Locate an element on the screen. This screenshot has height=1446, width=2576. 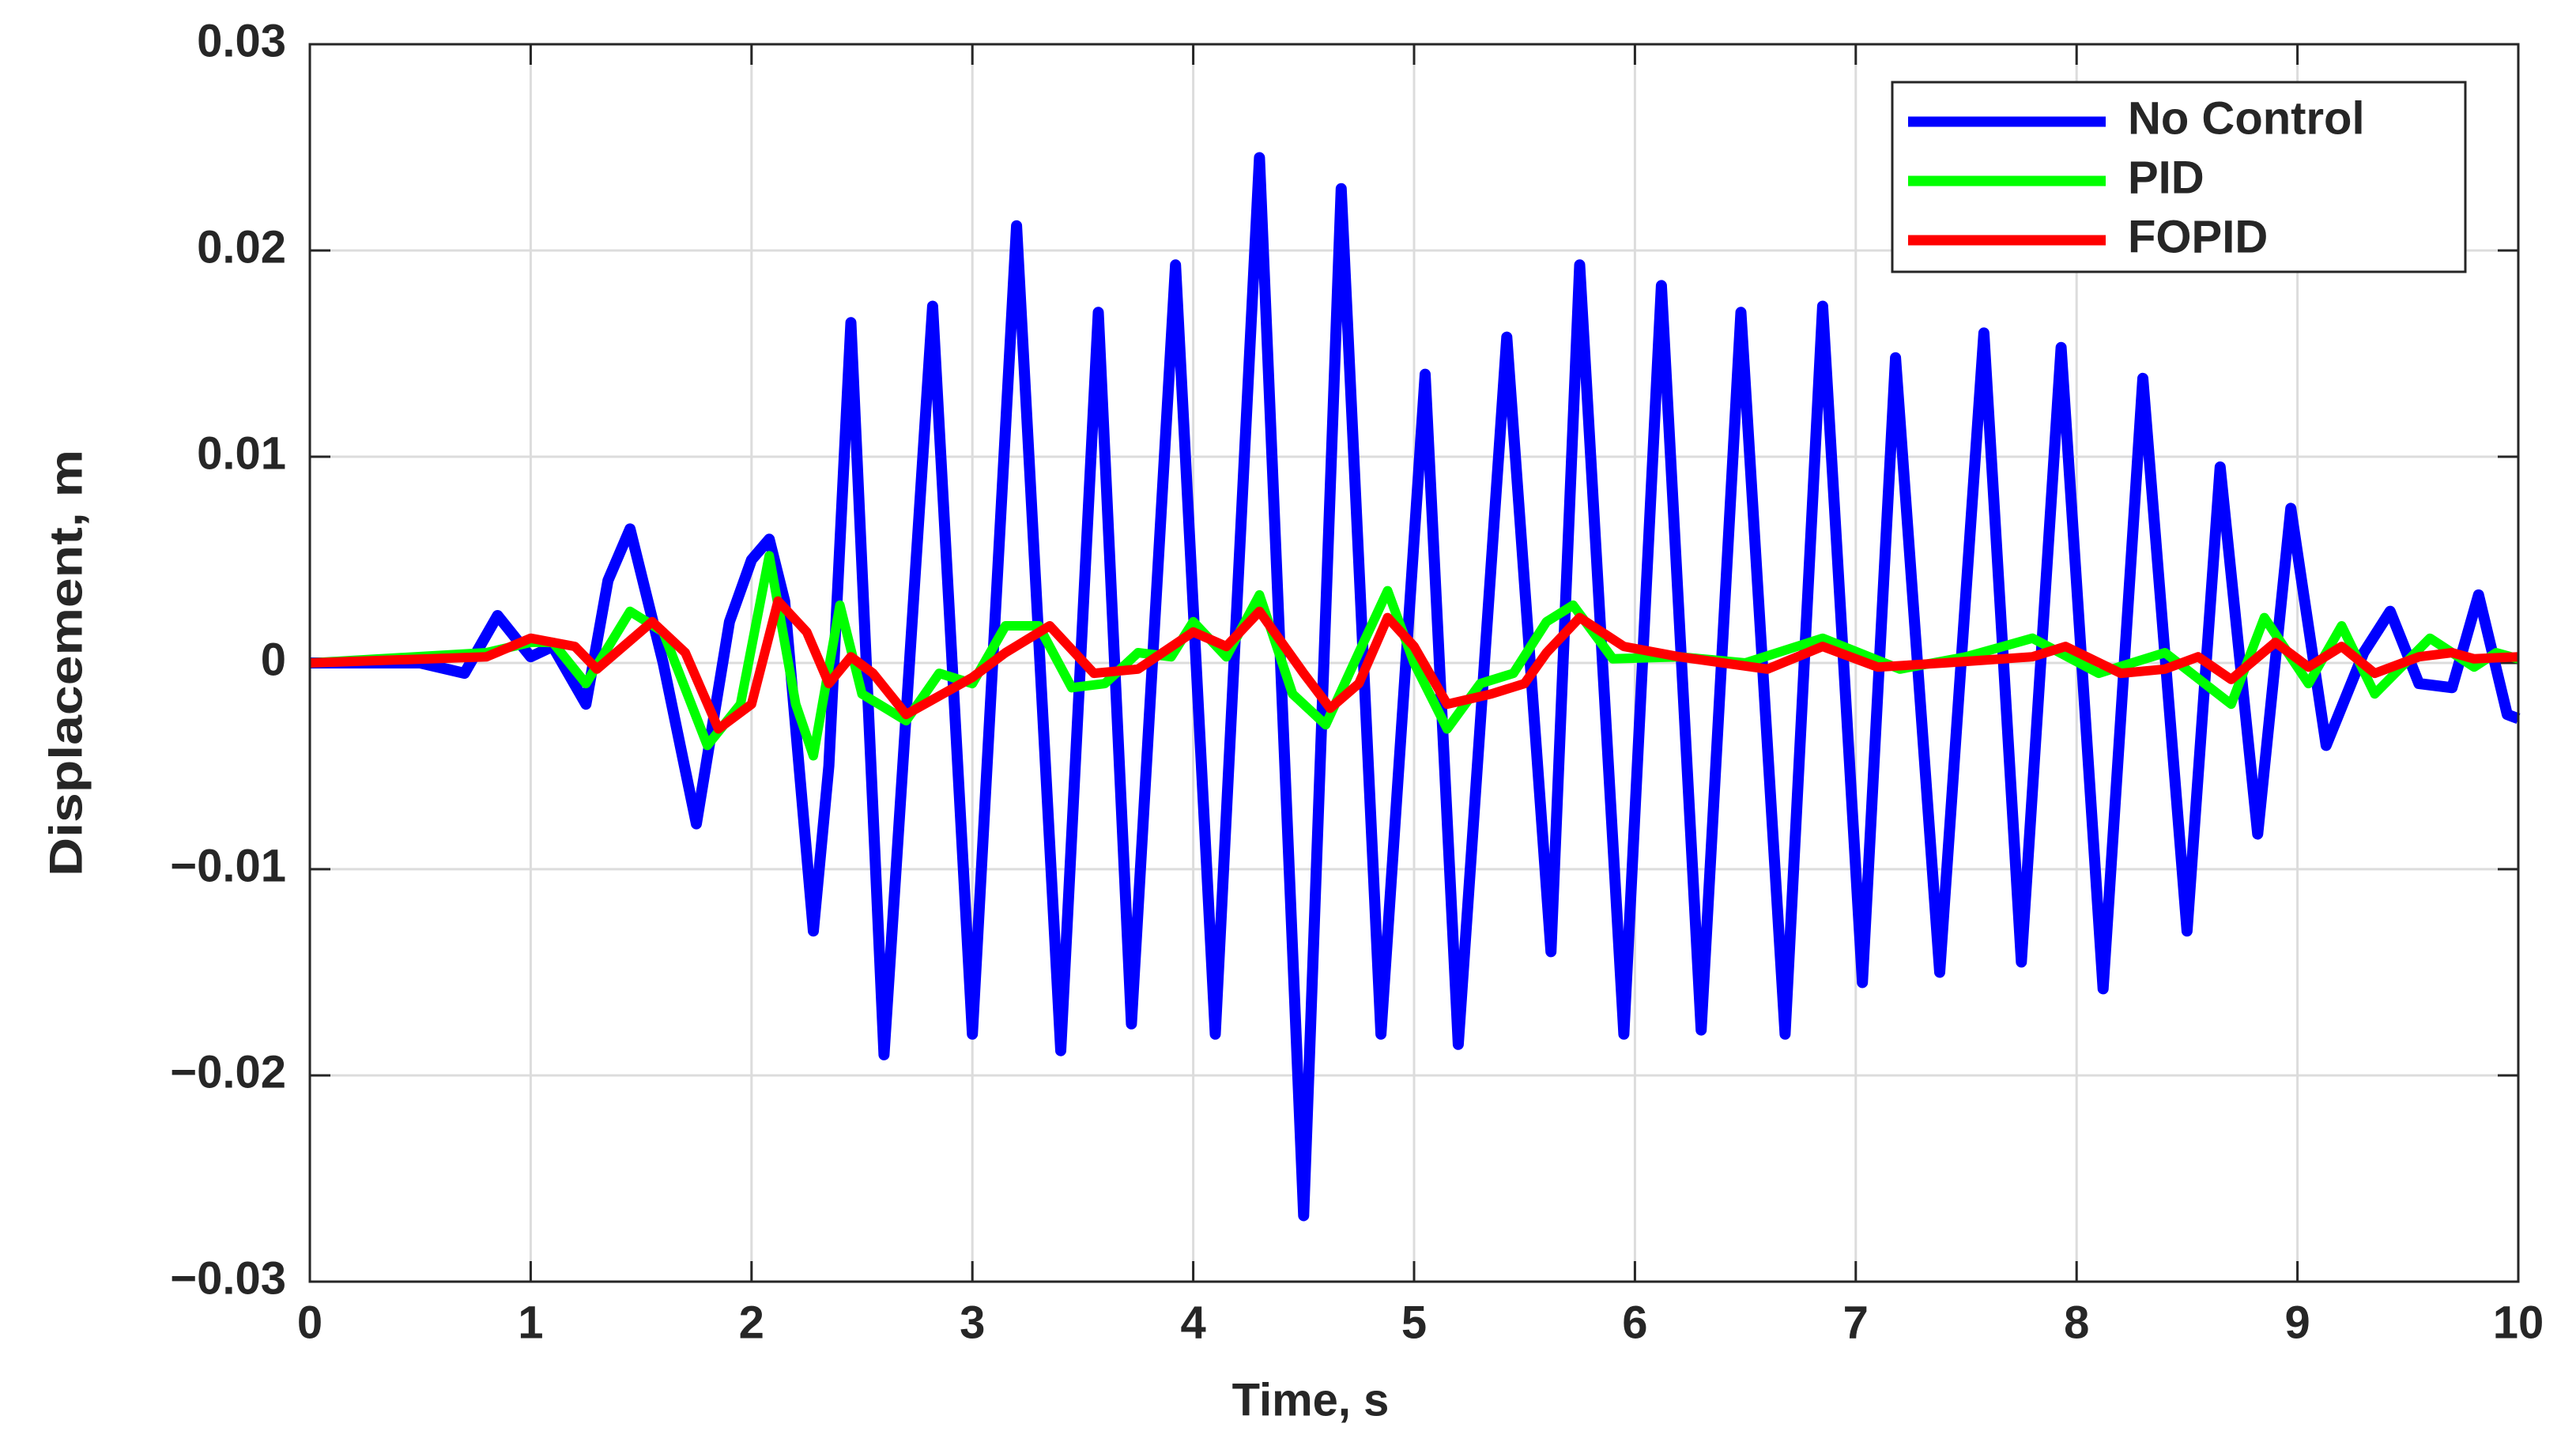
x-tick-label: 4 is located at coordinates (1192, 1322).